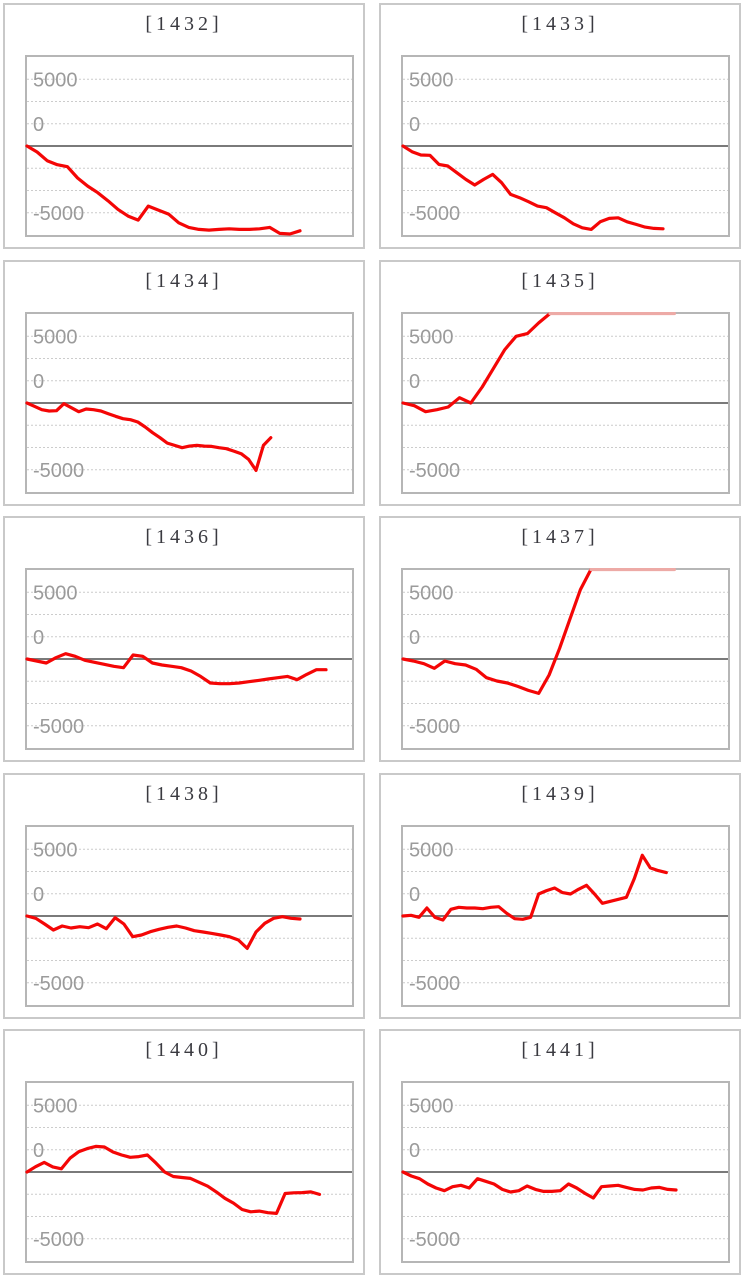 The height and width of the screenshot is (1283, 752). I want to click on chart-cell: [1437] 5000 0 -5000, so click(564, 641).